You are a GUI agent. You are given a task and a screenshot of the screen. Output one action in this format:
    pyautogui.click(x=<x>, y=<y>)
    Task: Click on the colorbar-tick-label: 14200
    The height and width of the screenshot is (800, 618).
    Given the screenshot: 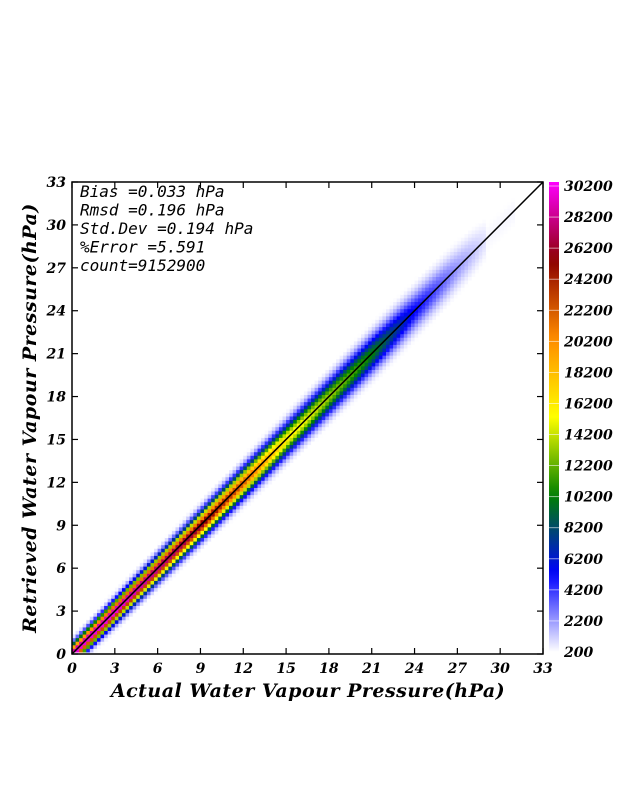 What is the action you would take?
    pyautogui.click(x=588, y=436)
    